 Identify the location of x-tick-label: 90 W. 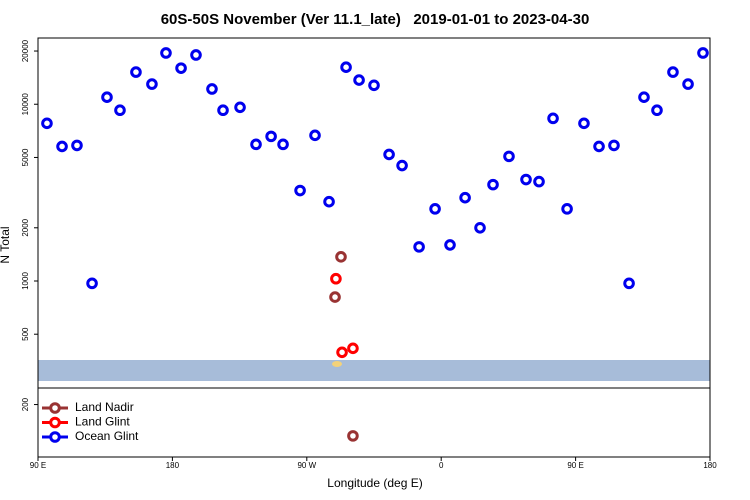
(306, 465).